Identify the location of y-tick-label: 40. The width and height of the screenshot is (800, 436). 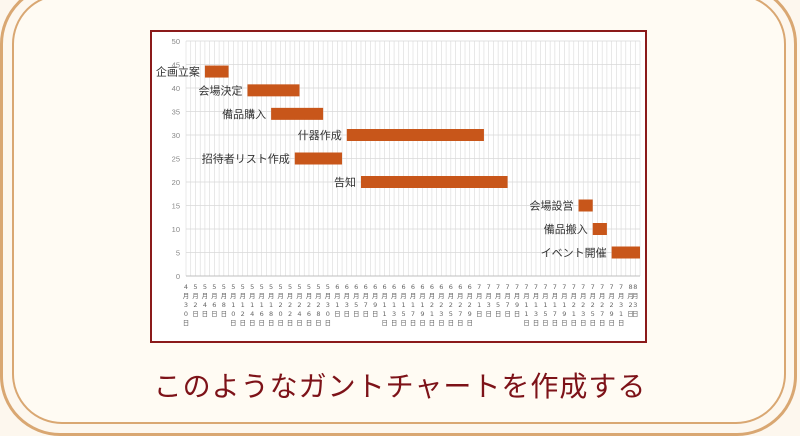
(176, 88).